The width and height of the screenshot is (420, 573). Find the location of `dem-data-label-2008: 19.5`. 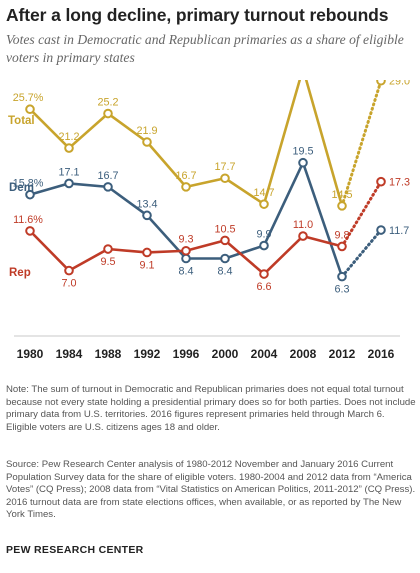

dem-data-label-2008: 19.5 is located at coordinates (302, 152).